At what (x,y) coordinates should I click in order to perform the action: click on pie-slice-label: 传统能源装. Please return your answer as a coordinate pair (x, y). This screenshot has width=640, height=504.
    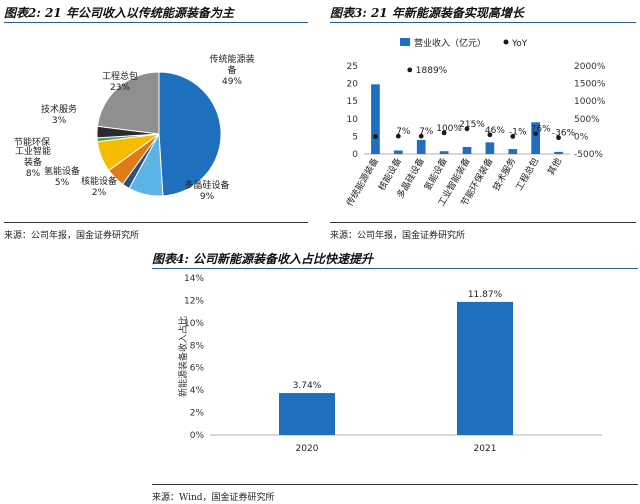
    Looking at the image, I should click on (231, 59).